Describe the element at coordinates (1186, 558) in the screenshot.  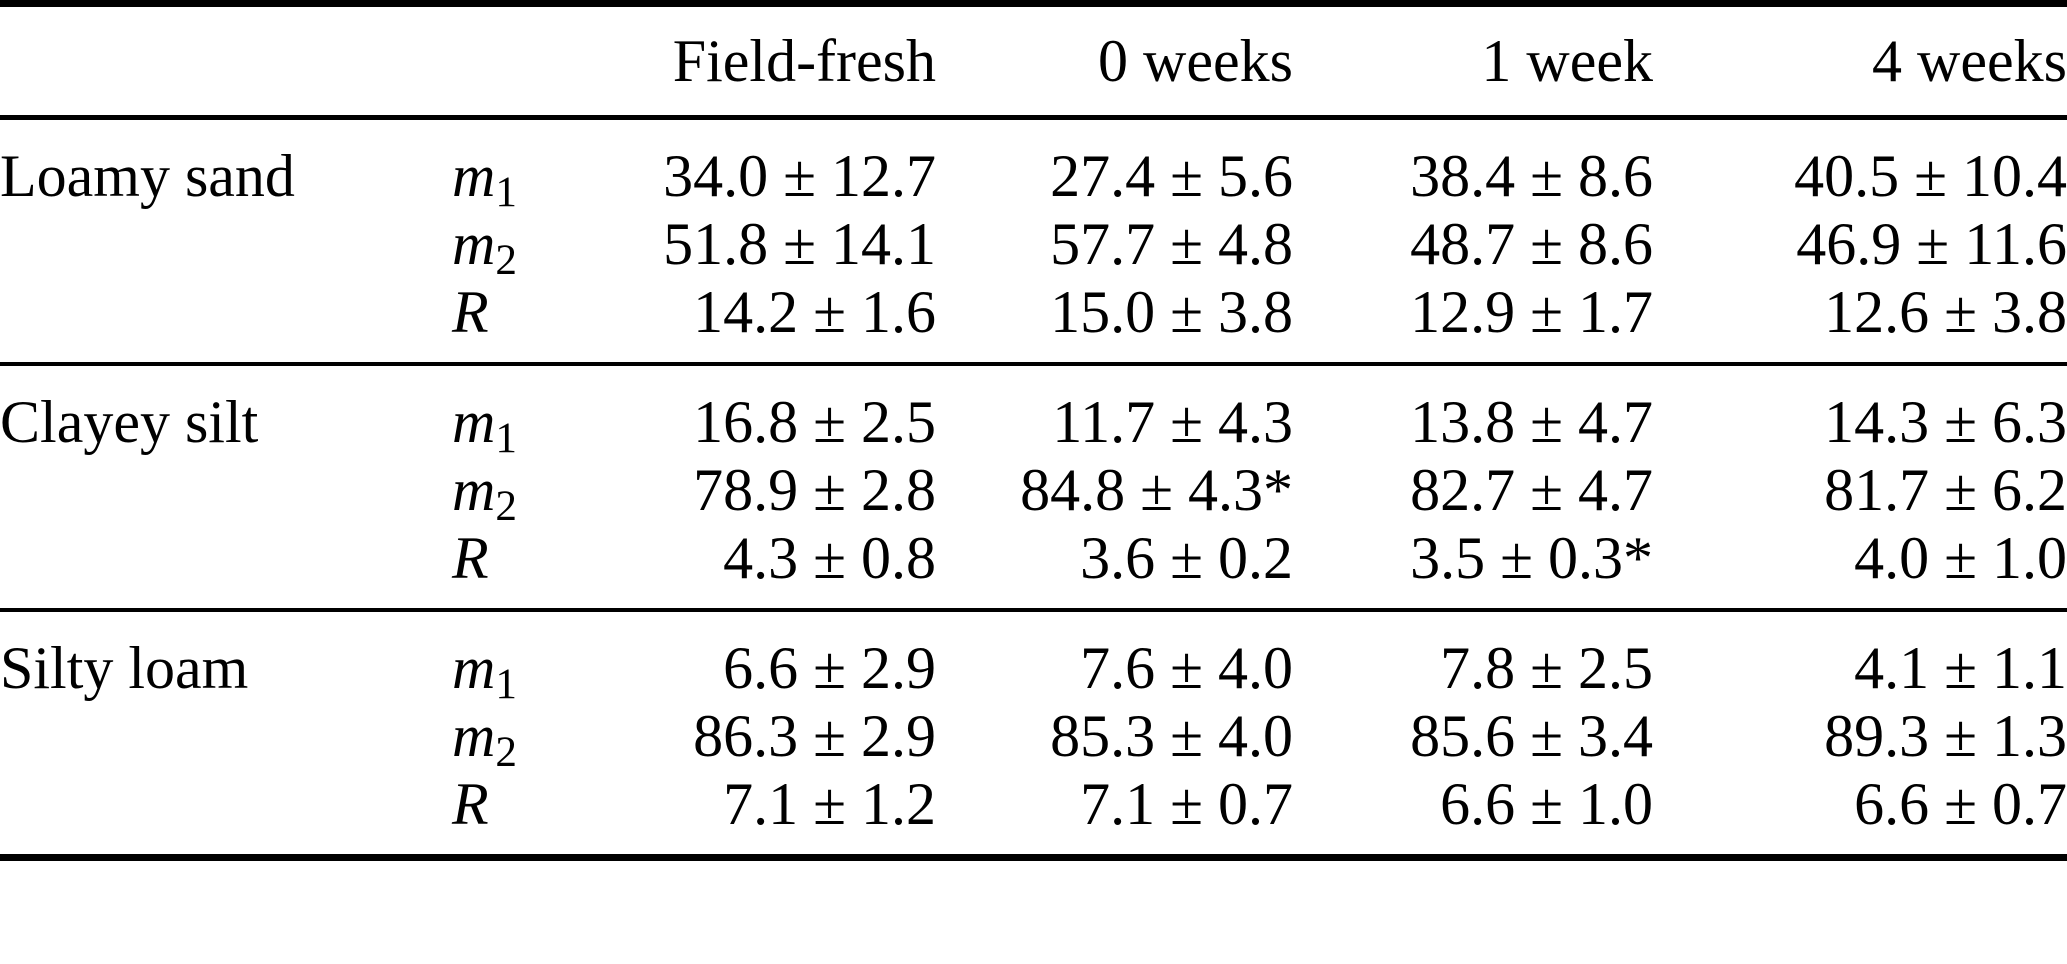
I see `value-cell: 3.6 ± 0.2` at that location.